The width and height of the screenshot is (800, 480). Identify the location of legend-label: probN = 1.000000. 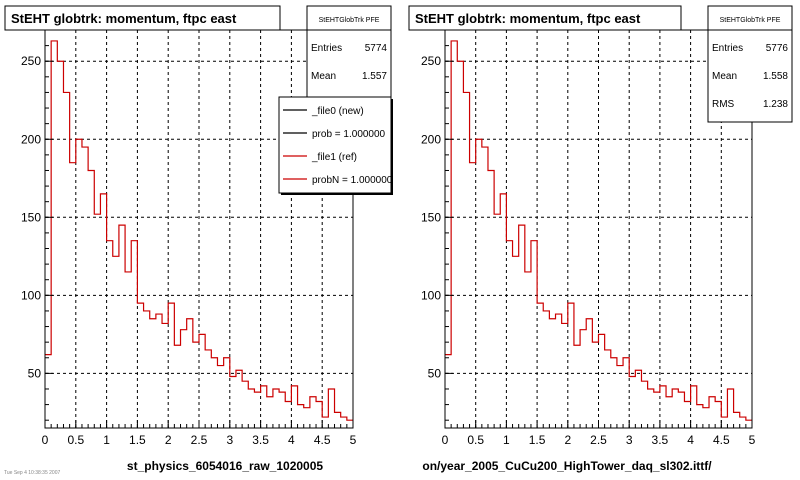
(352, 180).